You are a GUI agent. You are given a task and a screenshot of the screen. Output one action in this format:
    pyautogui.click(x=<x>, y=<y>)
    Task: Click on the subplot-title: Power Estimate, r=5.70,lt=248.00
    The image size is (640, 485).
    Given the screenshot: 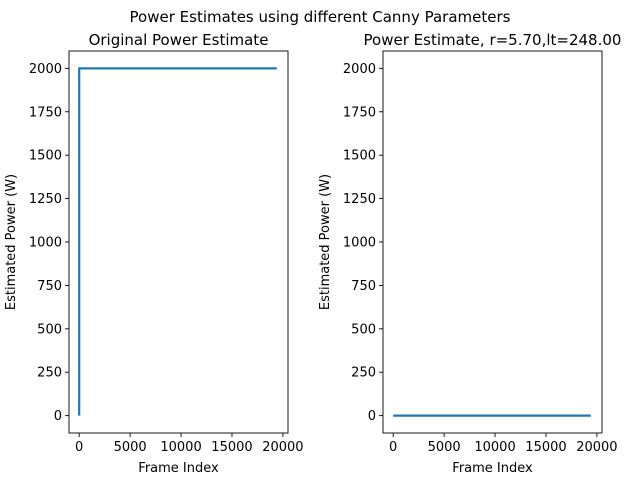 What is the action you would take?
    pyautogui.click(x=493, y=40)
    